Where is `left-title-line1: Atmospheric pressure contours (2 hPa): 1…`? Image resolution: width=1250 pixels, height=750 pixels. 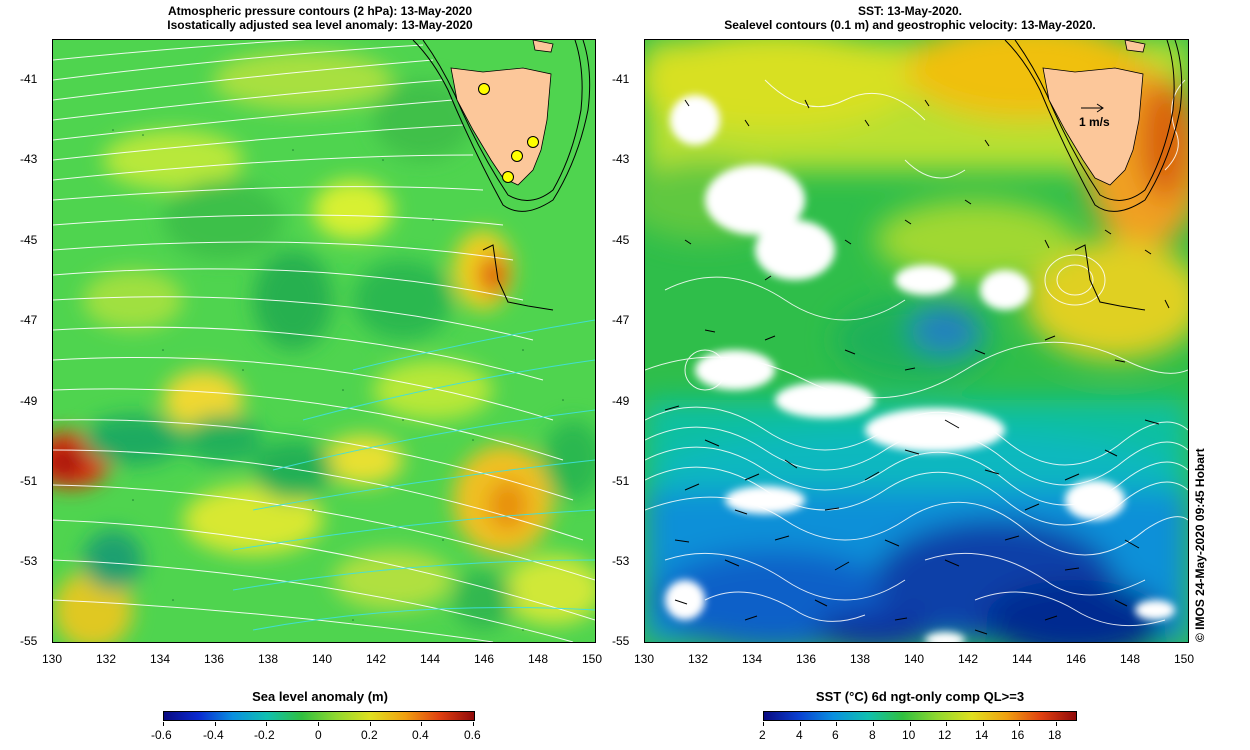
left-title-line1: Atmospheric pressure contours (2 hPa): 1… is located at coordinates (320, 11).